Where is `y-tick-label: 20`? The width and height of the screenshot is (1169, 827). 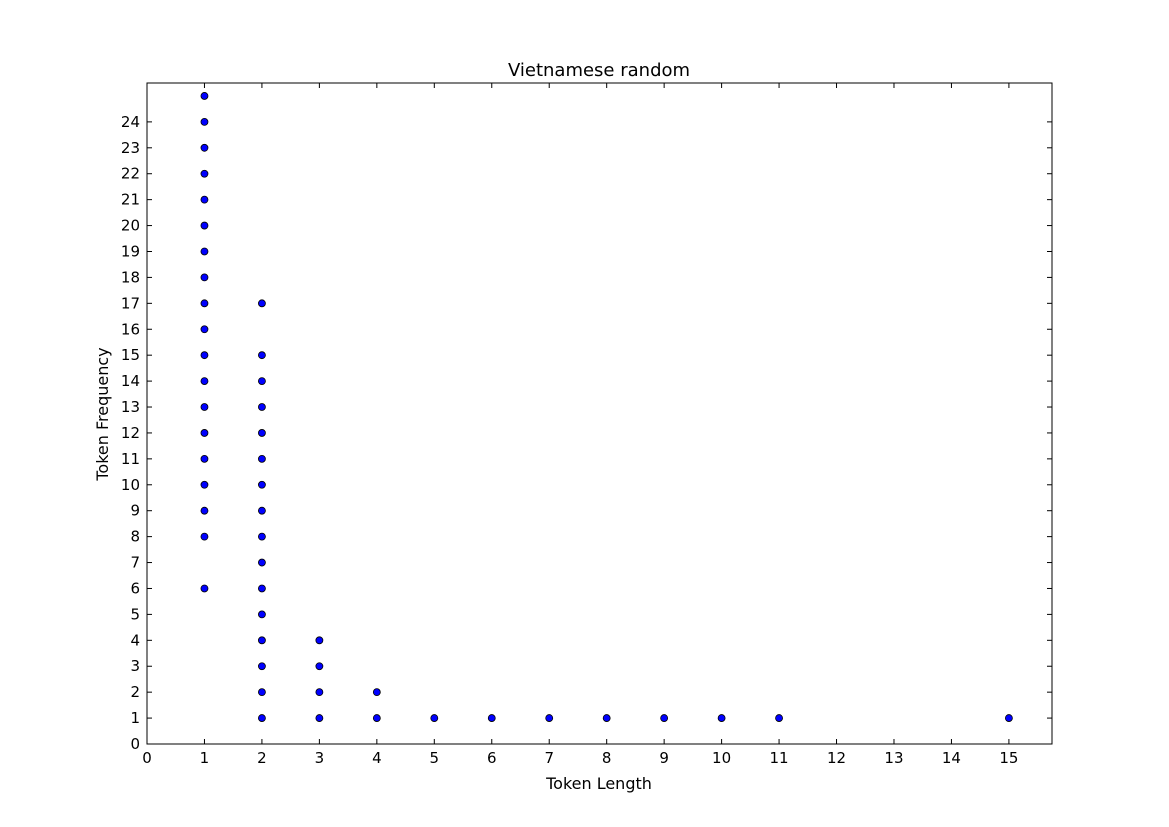
y-tick-label: 20 is located at coordinates (130, 226).